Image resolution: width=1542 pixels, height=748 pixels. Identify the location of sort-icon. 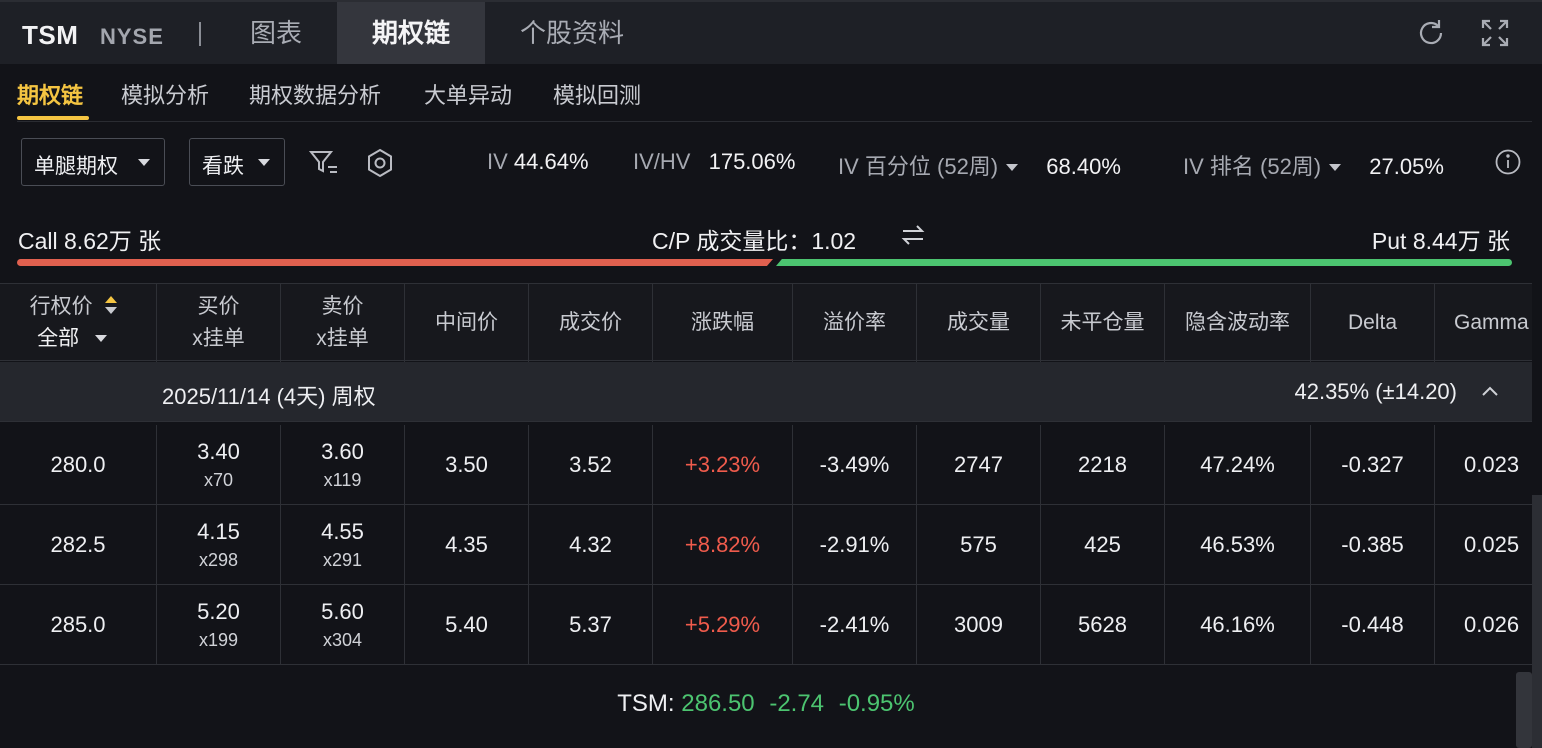
(111, 303).